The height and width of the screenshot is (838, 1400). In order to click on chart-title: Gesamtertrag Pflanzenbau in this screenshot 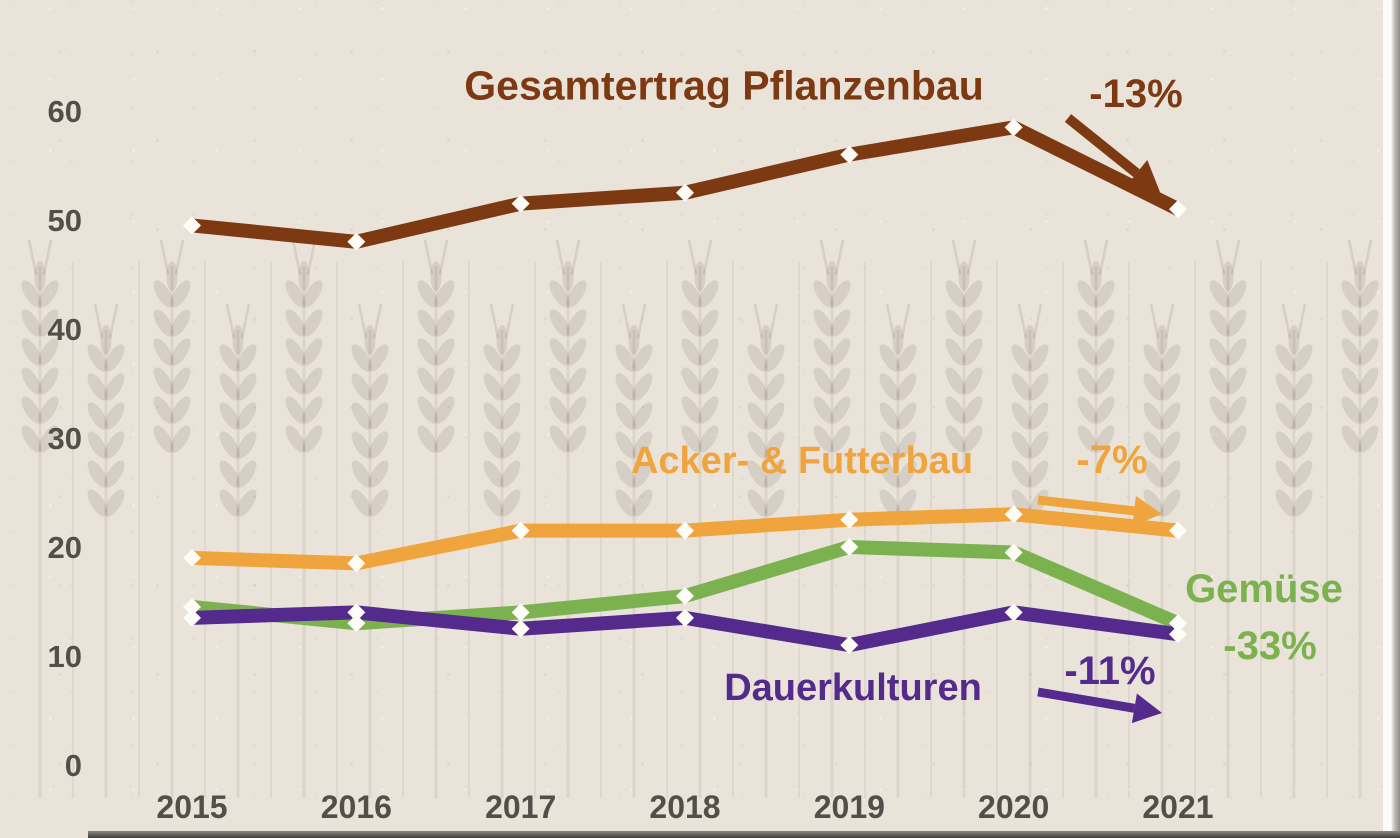, I will do `click(724, 85)`.